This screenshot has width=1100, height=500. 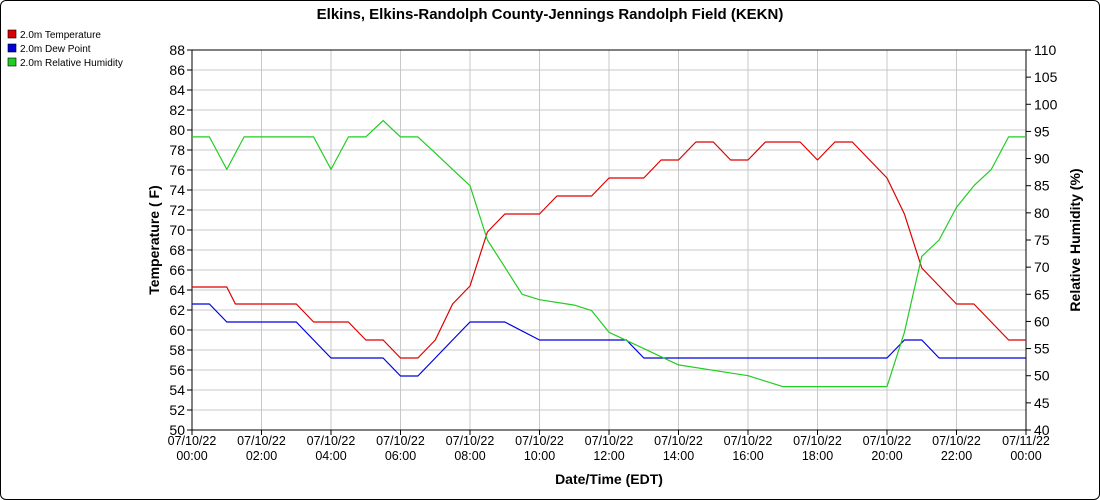 What do you see at coordinates (817, 456) in the screenshot?
I see `x-tick-time: 18:00` at bounding box center [817, 456].